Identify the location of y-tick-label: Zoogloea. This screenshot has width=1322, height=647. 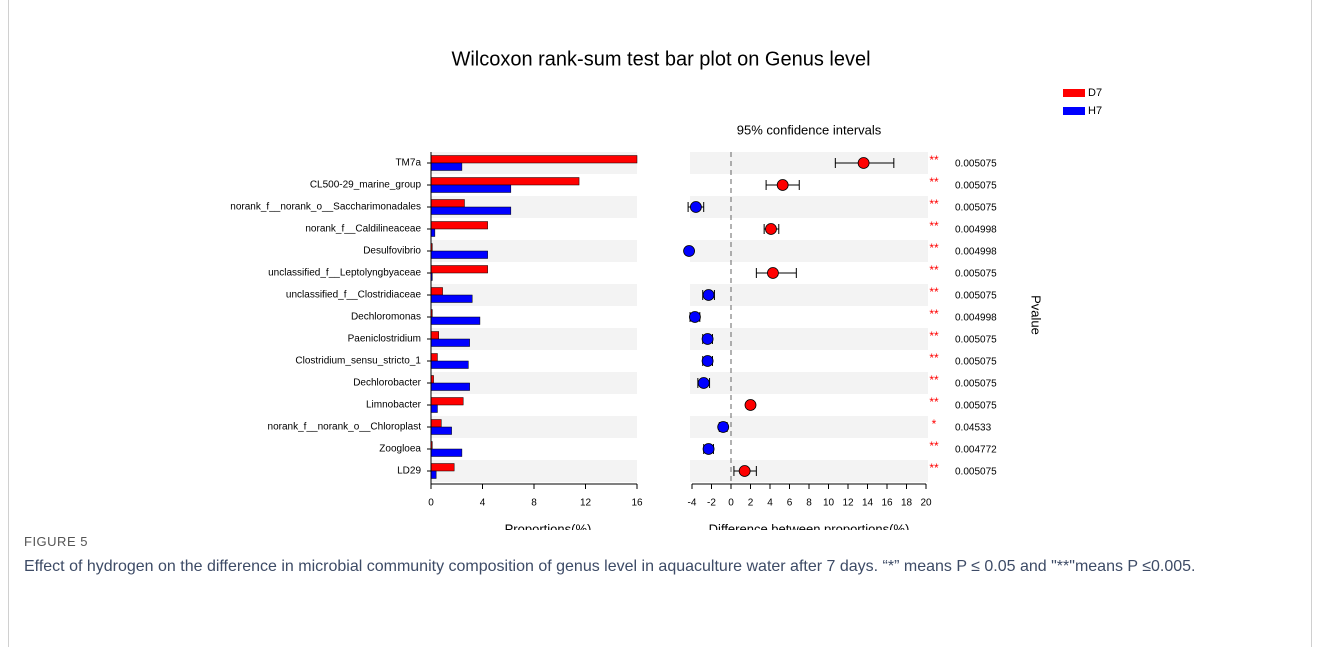
(400, 449).